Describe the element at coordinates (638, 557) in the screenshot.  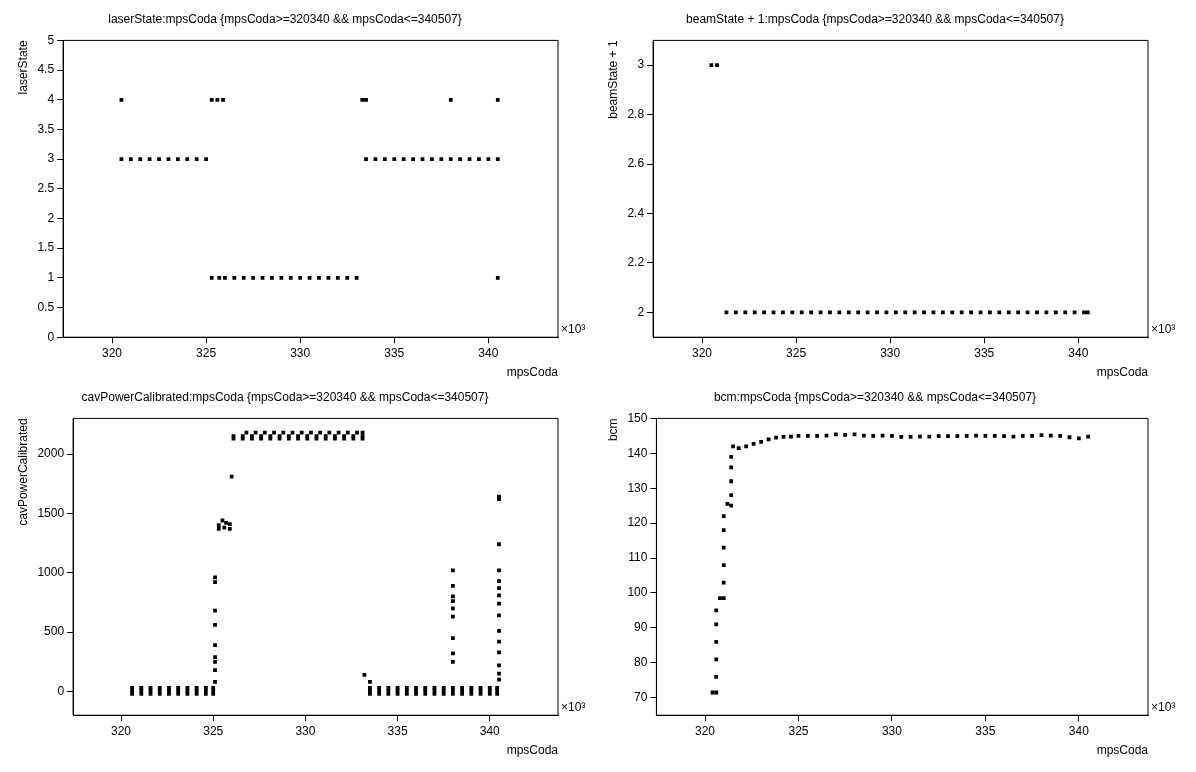
I see `y-tick-label: 110` at that location.